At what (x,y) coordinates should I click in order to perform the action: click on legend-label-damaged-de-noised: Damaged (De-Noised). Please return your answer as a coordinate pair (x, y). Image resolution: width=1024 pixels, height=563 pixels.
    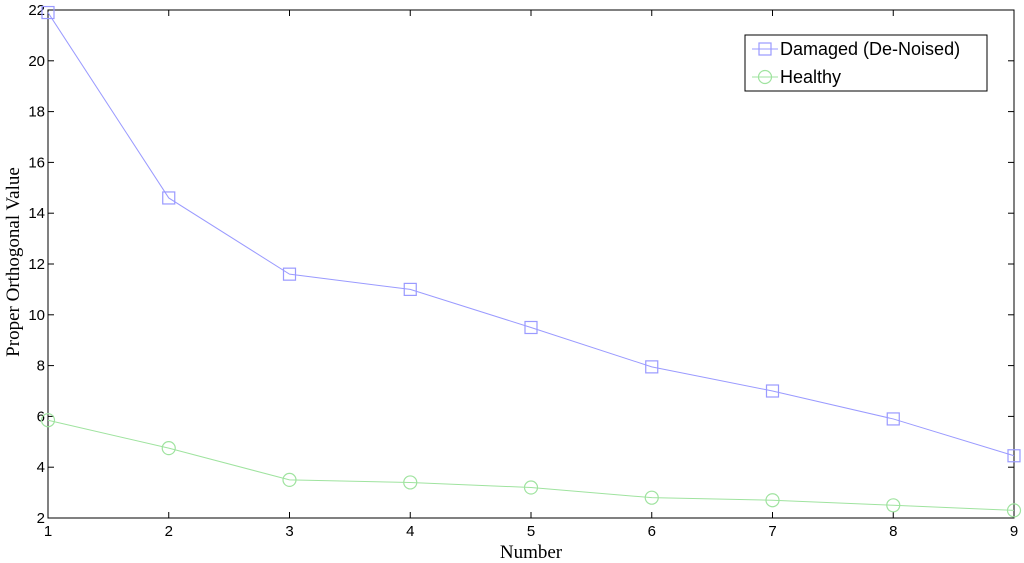
    Looking at the image, I should click on (870, 49).